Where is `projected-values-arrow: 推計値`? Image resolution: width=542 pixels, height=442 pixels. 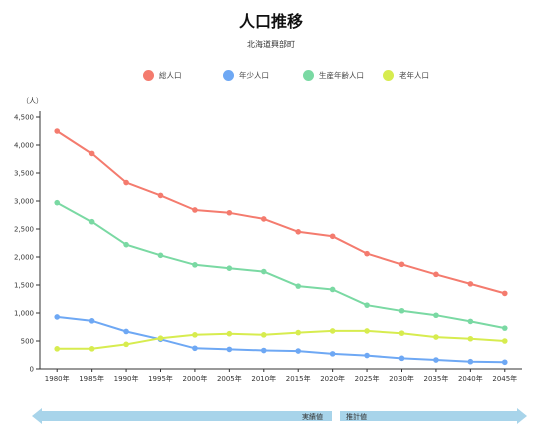
projected-values-arrow: 推計値 is located at coordinates (433, 416).